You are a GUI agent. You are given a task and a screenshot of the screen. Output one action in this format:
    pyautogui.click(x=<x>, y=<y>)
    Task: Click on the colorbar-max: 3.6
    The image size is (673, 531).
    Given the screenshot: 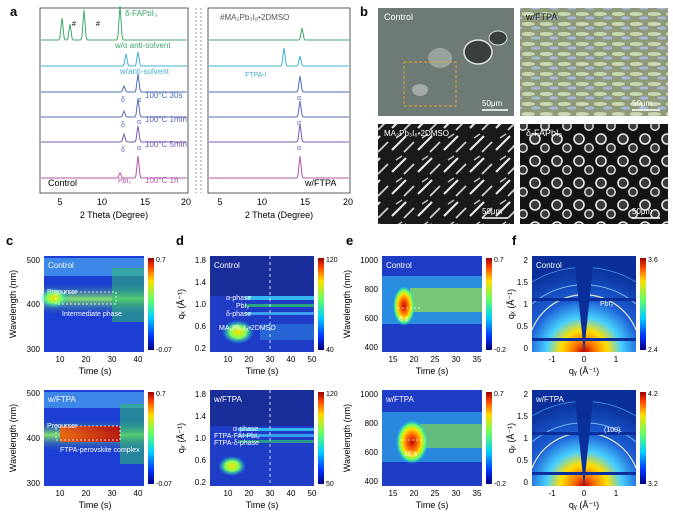 What is the action you would take?
    pyautogui.click(x=653, y=260)
    